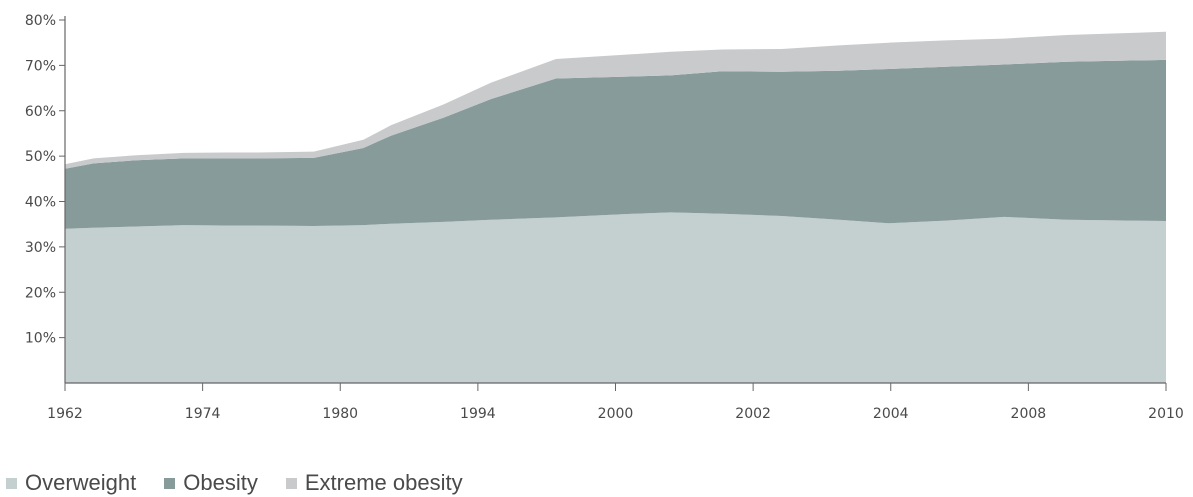  Describe the element at coordinates (1166, 414) in the screenshot. I see `x-tick-label: 2010` at that location.